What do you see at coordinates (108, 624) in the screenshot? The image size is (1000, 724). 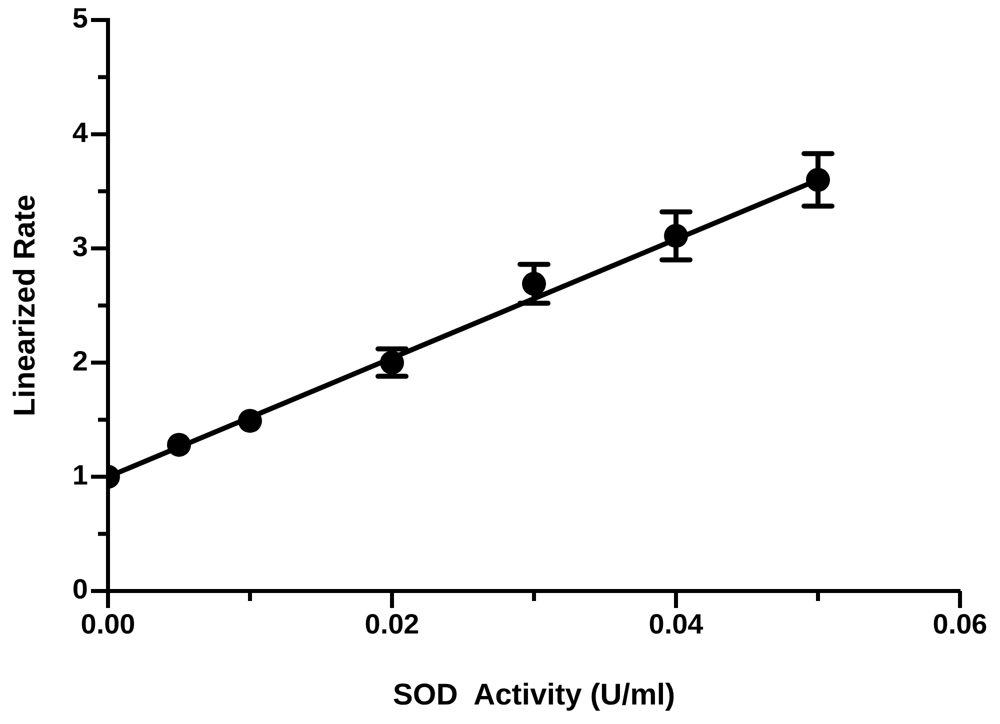 I see `x-tick-label: 0.00` at bounding box center [108, 624].